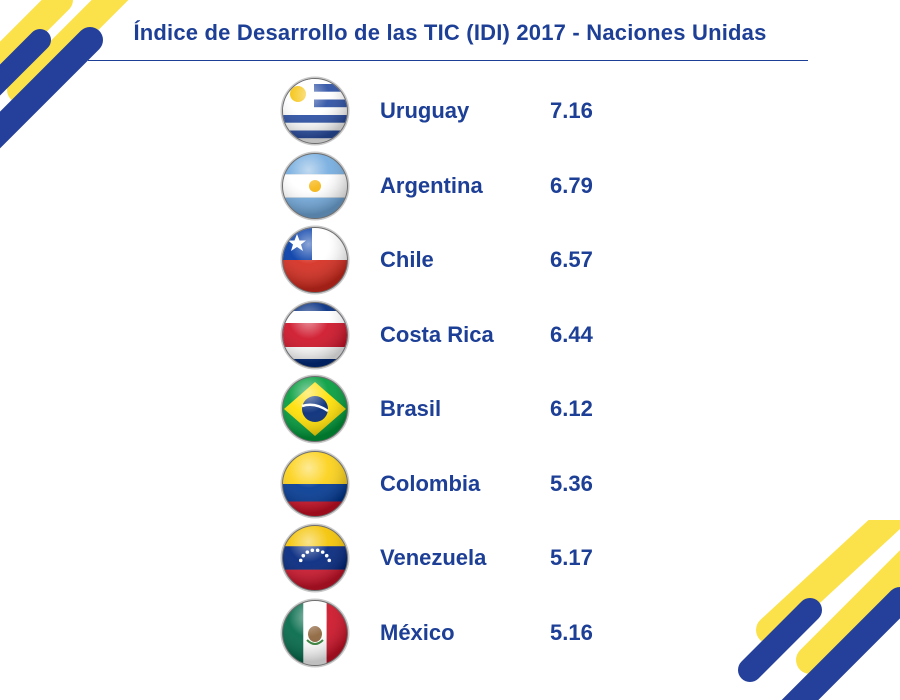  I want to click on idi-value: 6.44, so click(571, 334).